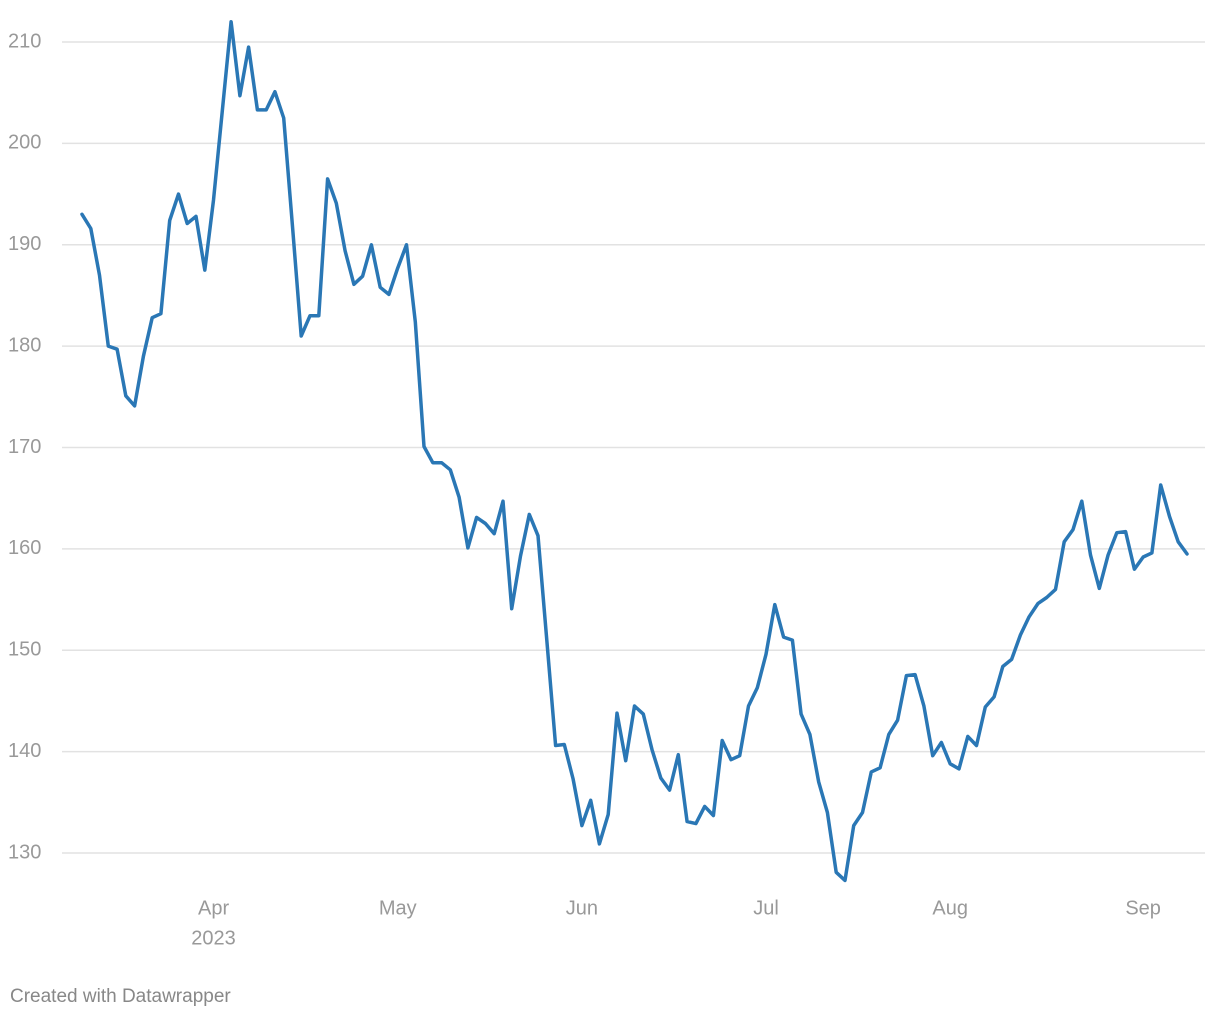  What do you see at coordinates (1143, 908) in the screenshot?
I see `x-tick-label: Sep` at bounding box center [1143, 908].